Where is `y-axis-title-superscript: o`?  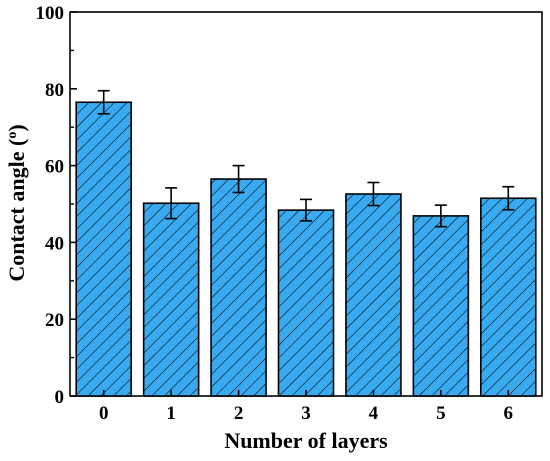
y-axis-title-superscript: o is located at coordinates (12, 135).